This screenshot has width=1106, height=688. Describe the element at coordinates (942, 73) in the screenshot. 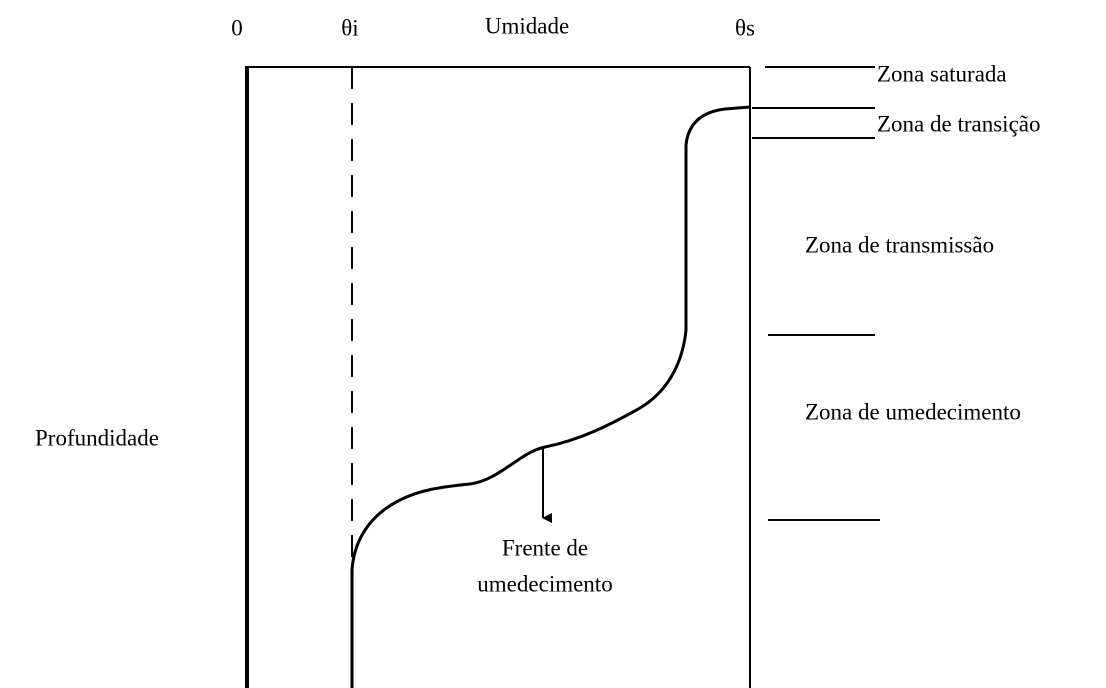

I see `zone-label: Zona saturada` at that location.